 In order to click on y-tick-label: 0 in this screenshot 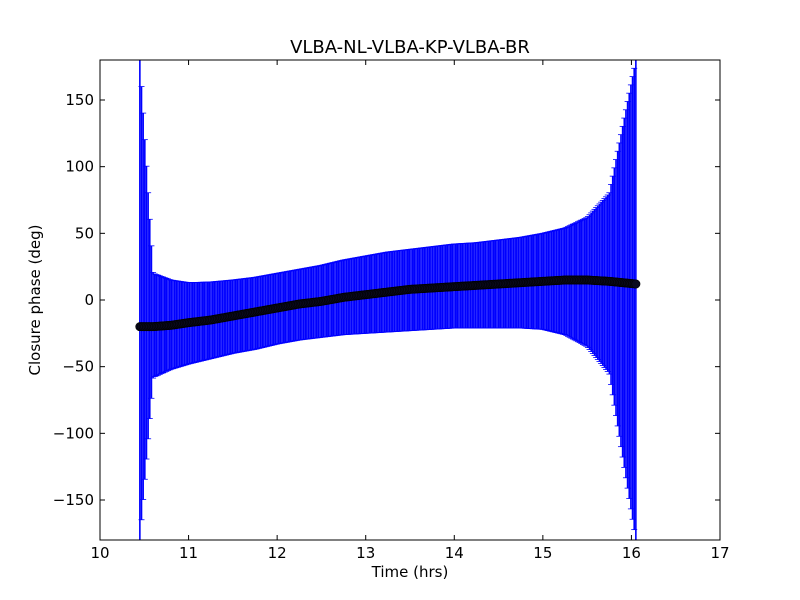, I will do `click(89, 300)`.